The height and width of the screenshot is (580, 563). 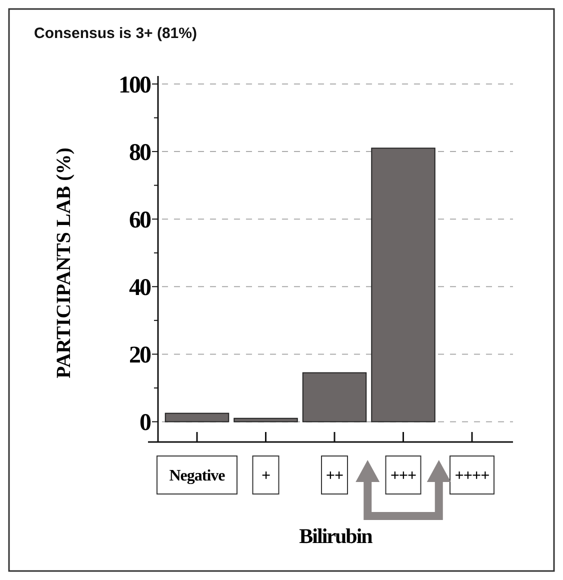 I want to click on x-axis-title: Bilirubin, so click(x=336, y=536).